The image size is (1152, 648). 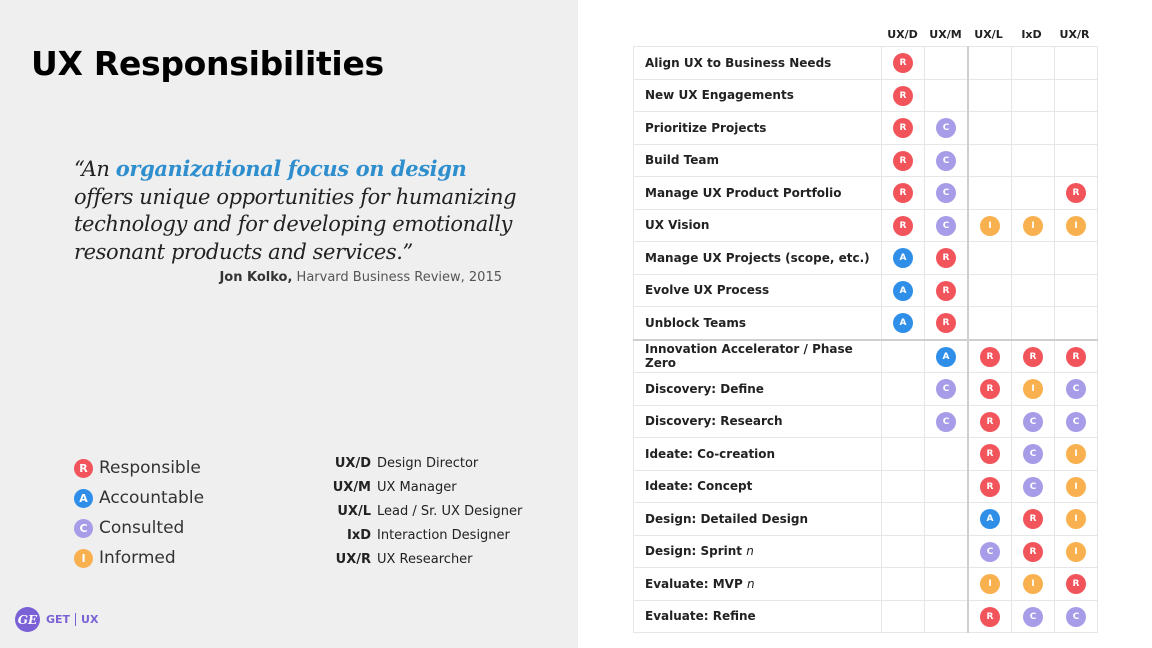 I want to click on task-label: Discovery: Research, so click(x=757, y=421).